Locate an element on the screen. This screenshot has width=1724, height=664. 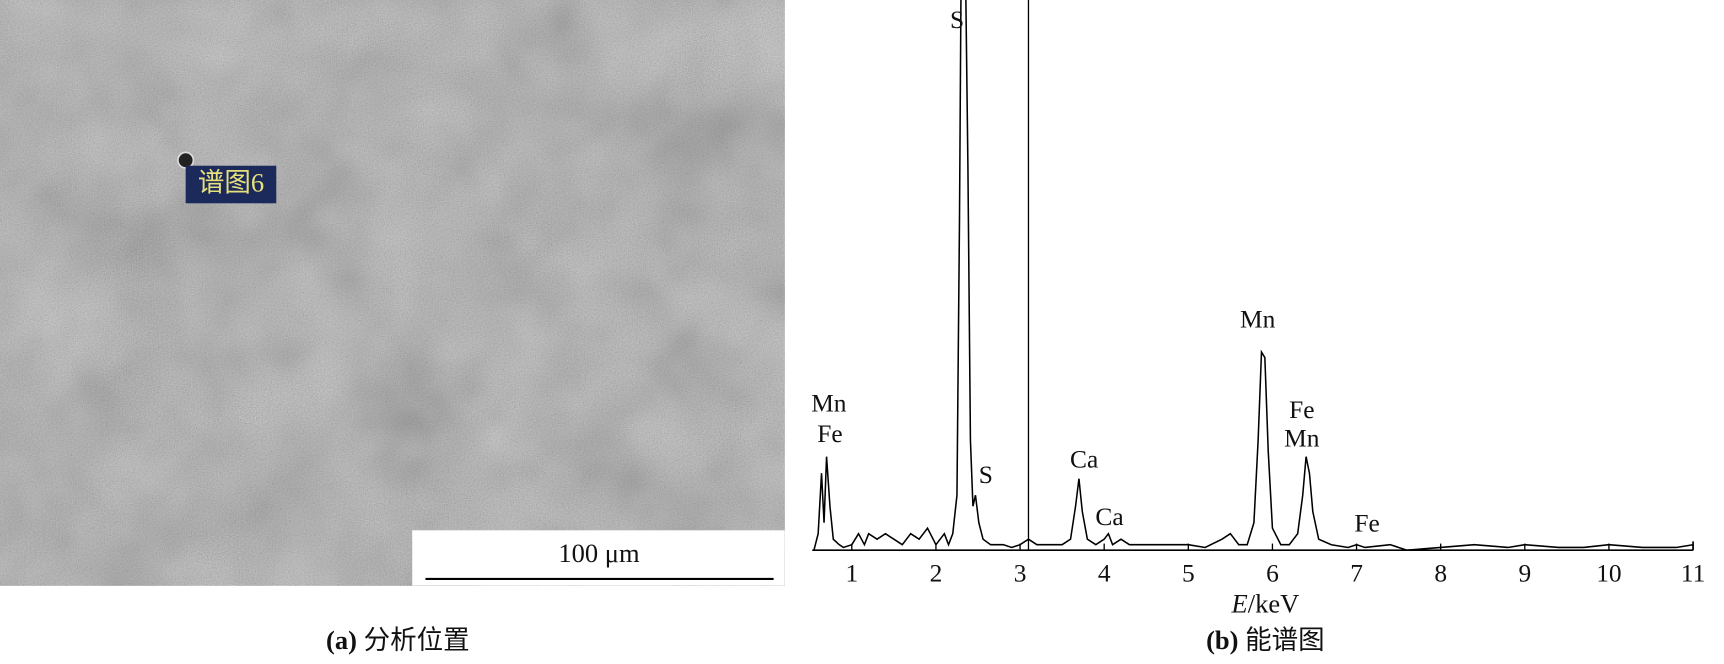
x-tick-label: 1 is located at coordinates (851, 573).